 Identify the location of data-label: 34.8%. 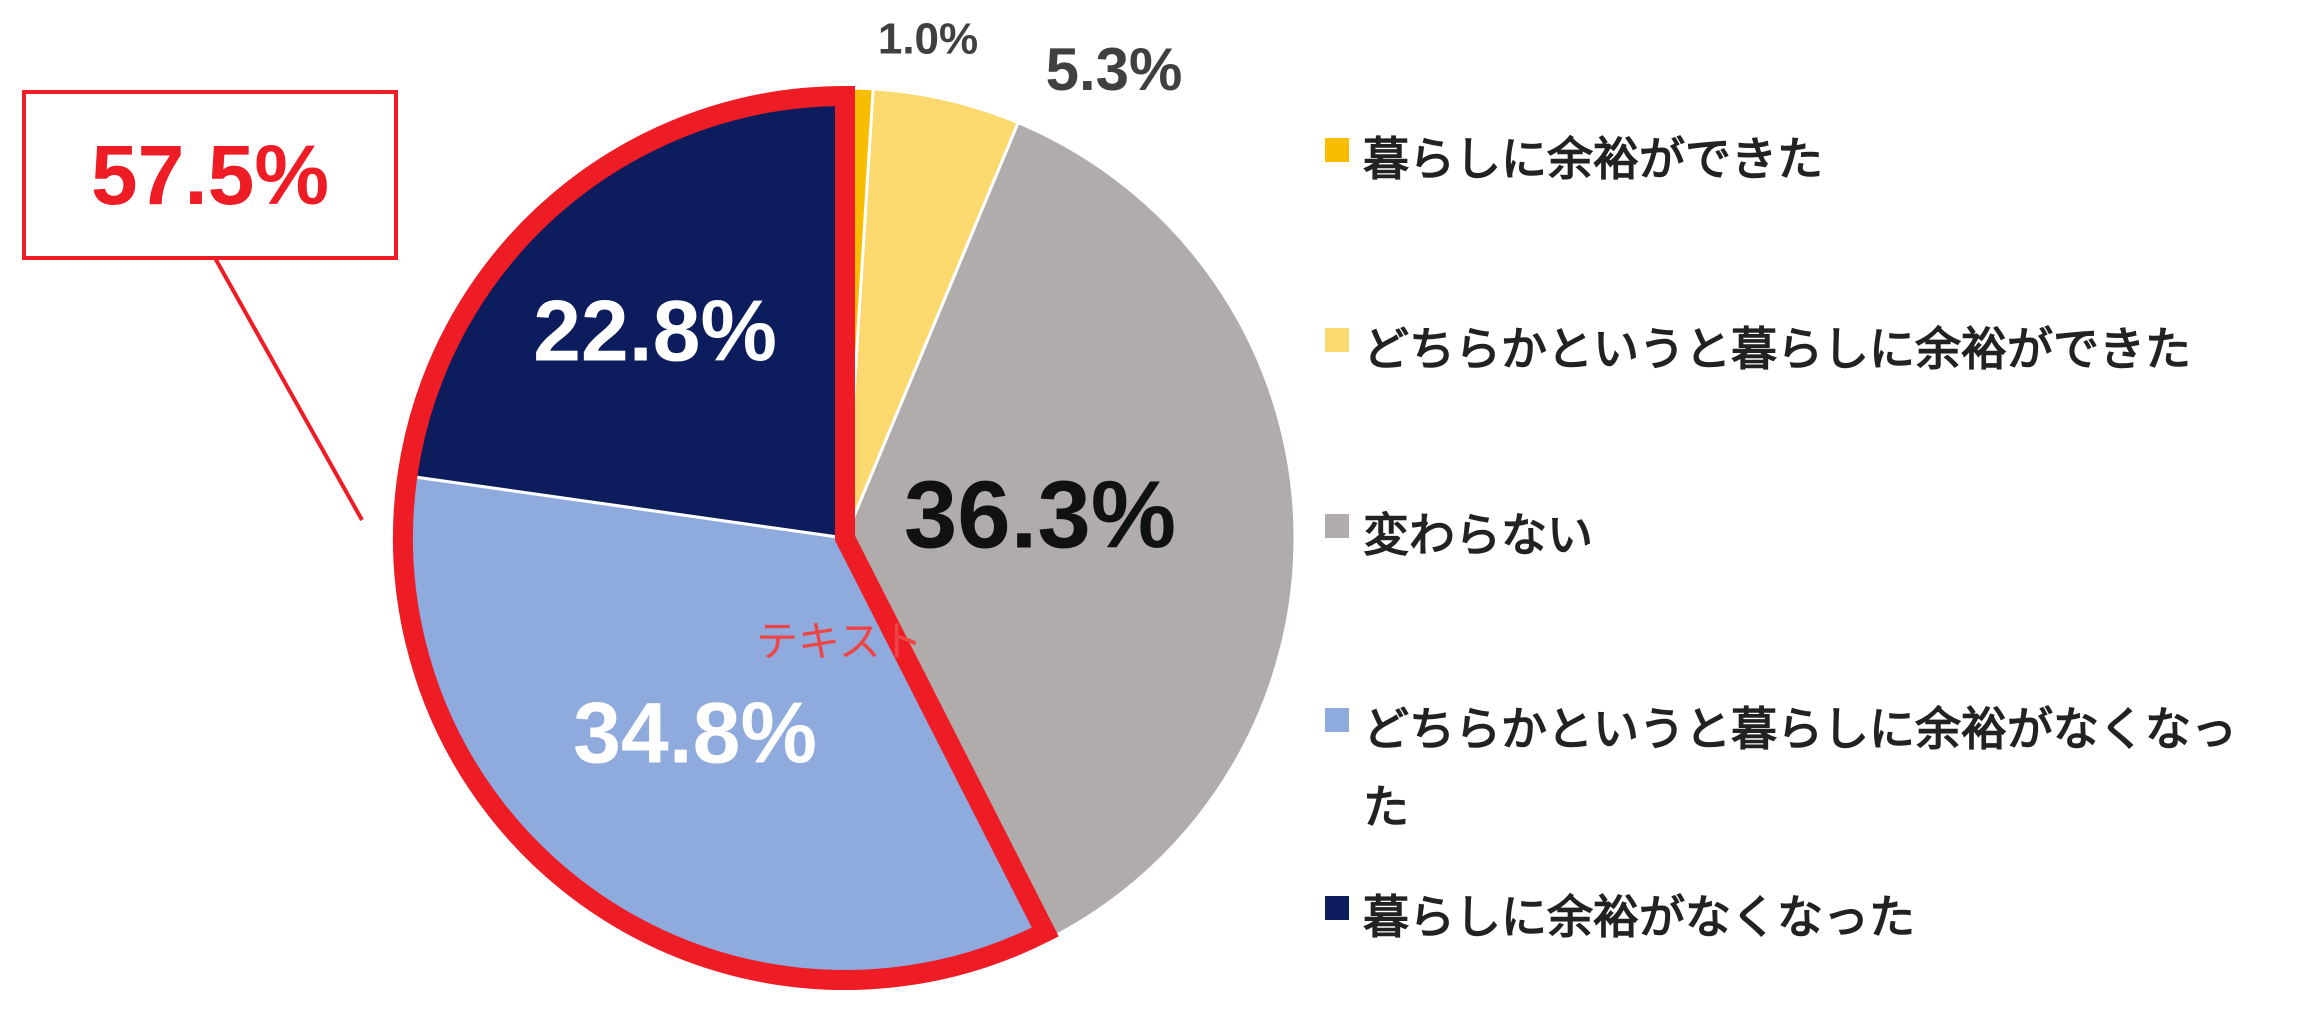
(695, 734).